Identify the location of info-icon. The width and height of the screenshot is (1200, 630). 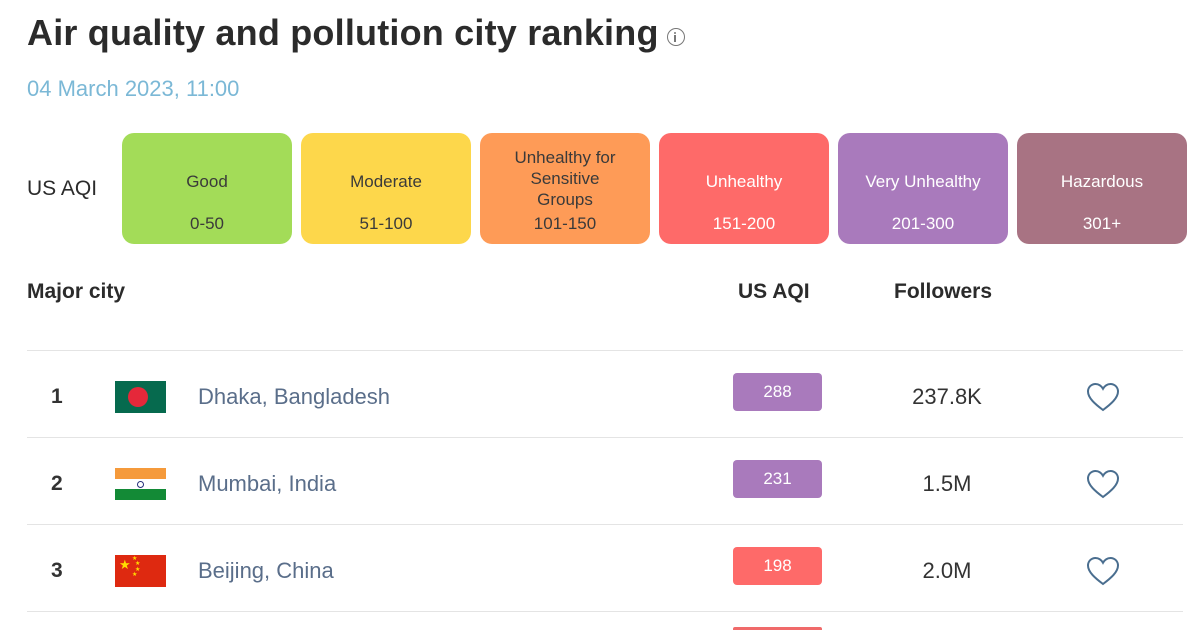
(675, 37).